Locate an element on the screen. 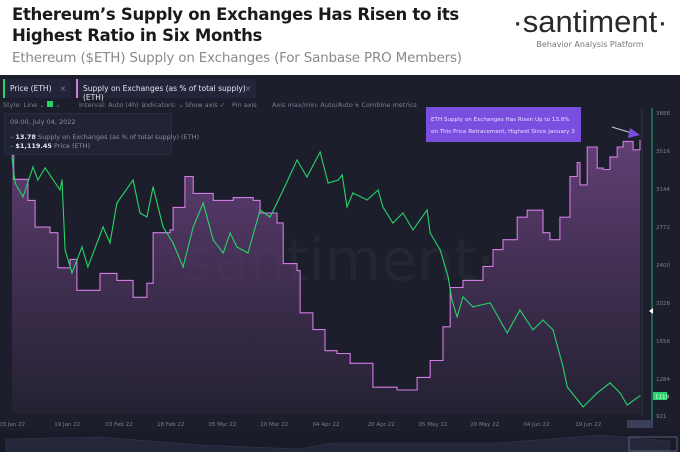 Image resolution: width=680 pixels, height=456 pixels. combine-metrics-button: + Combine metrics is located at coordinates (385, 105).